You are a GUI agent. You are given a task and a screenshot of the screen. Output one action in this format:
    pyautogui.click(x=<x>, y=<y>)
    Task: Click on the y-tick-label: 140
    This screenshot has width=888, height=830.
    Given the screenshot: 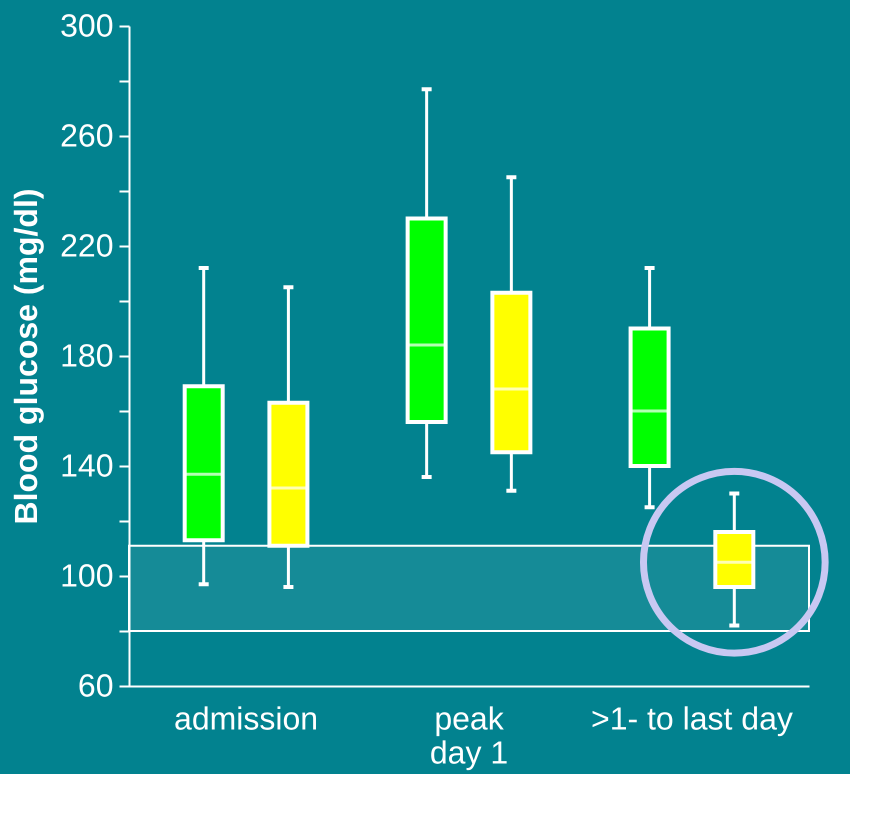 What is the action you would take?
    pyautogui.click(x=87, y=466)
    